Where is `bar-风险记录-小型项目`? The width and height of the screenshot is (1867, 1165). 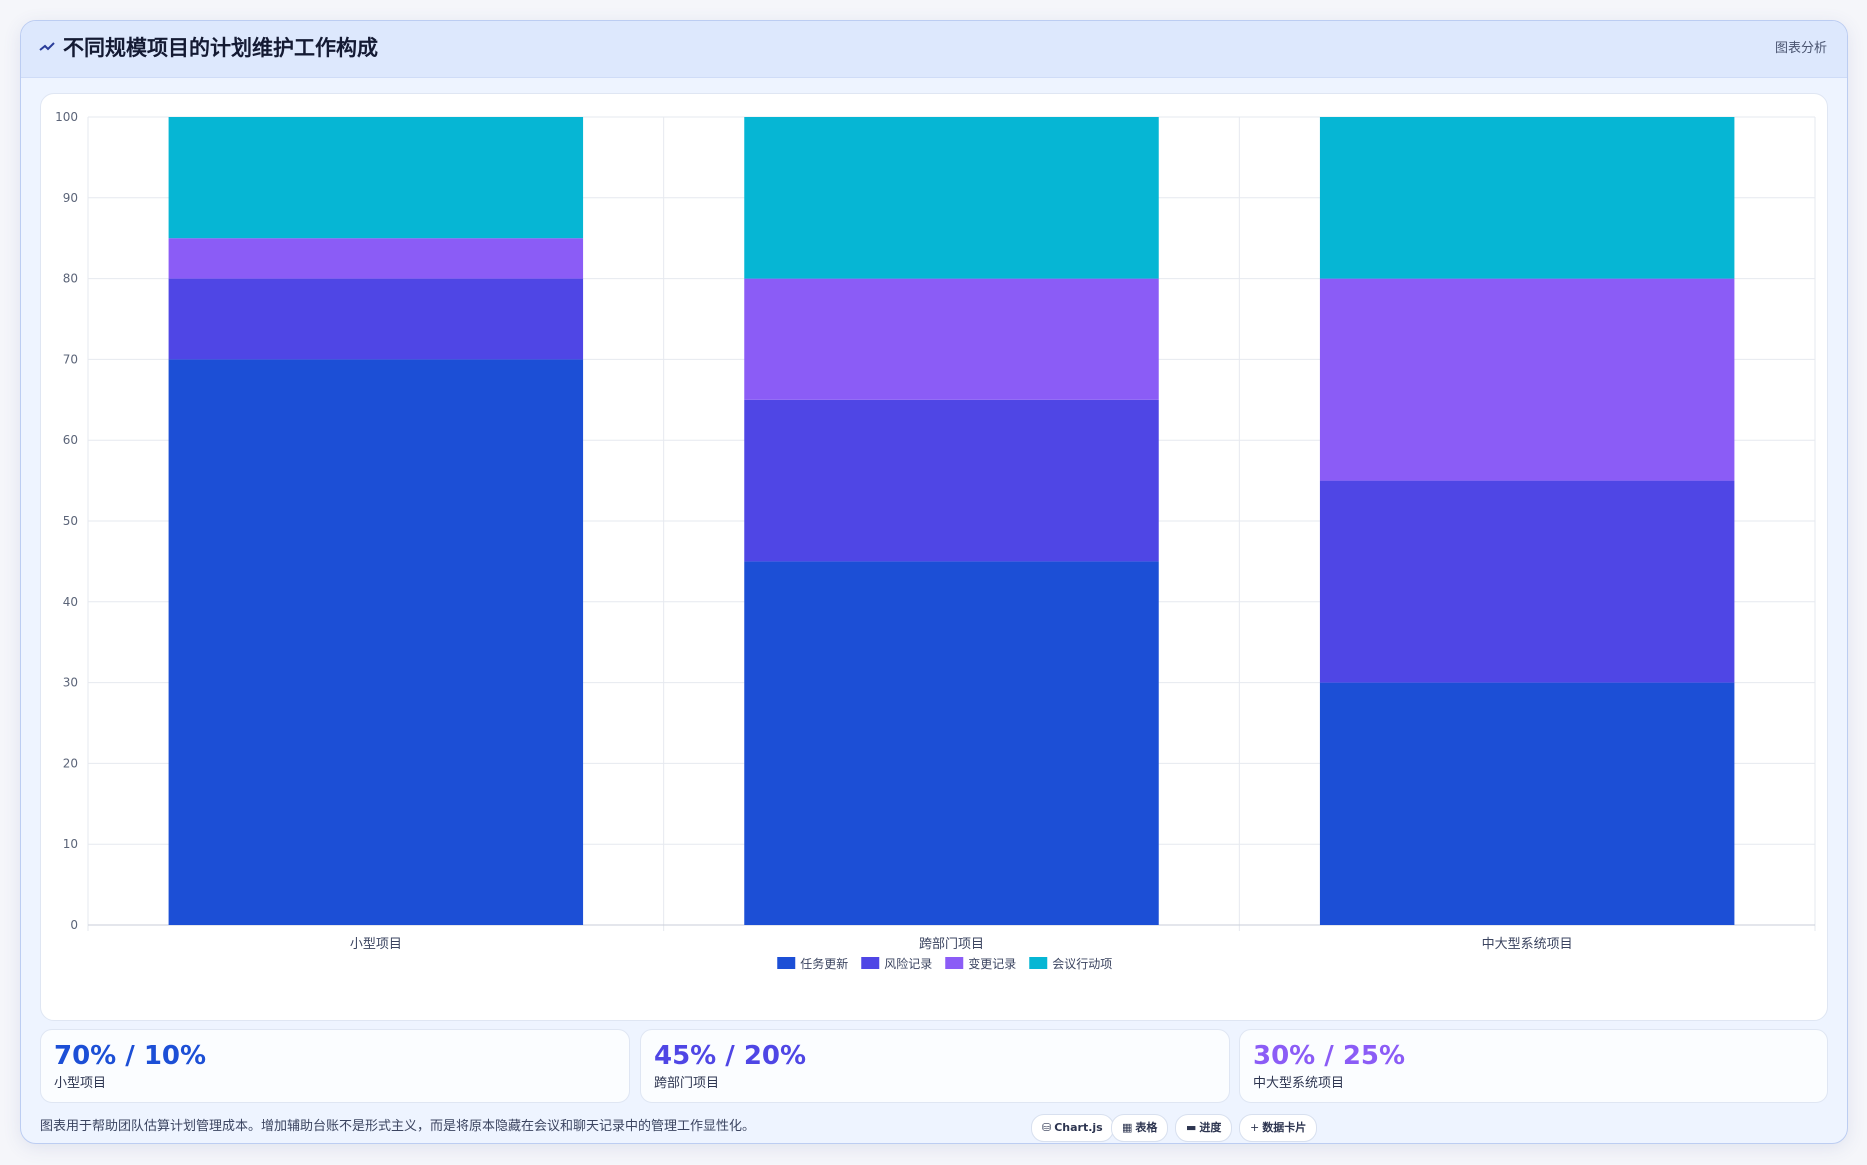
bar-风险记录-小型项目 is located at coordinates (376, 319).